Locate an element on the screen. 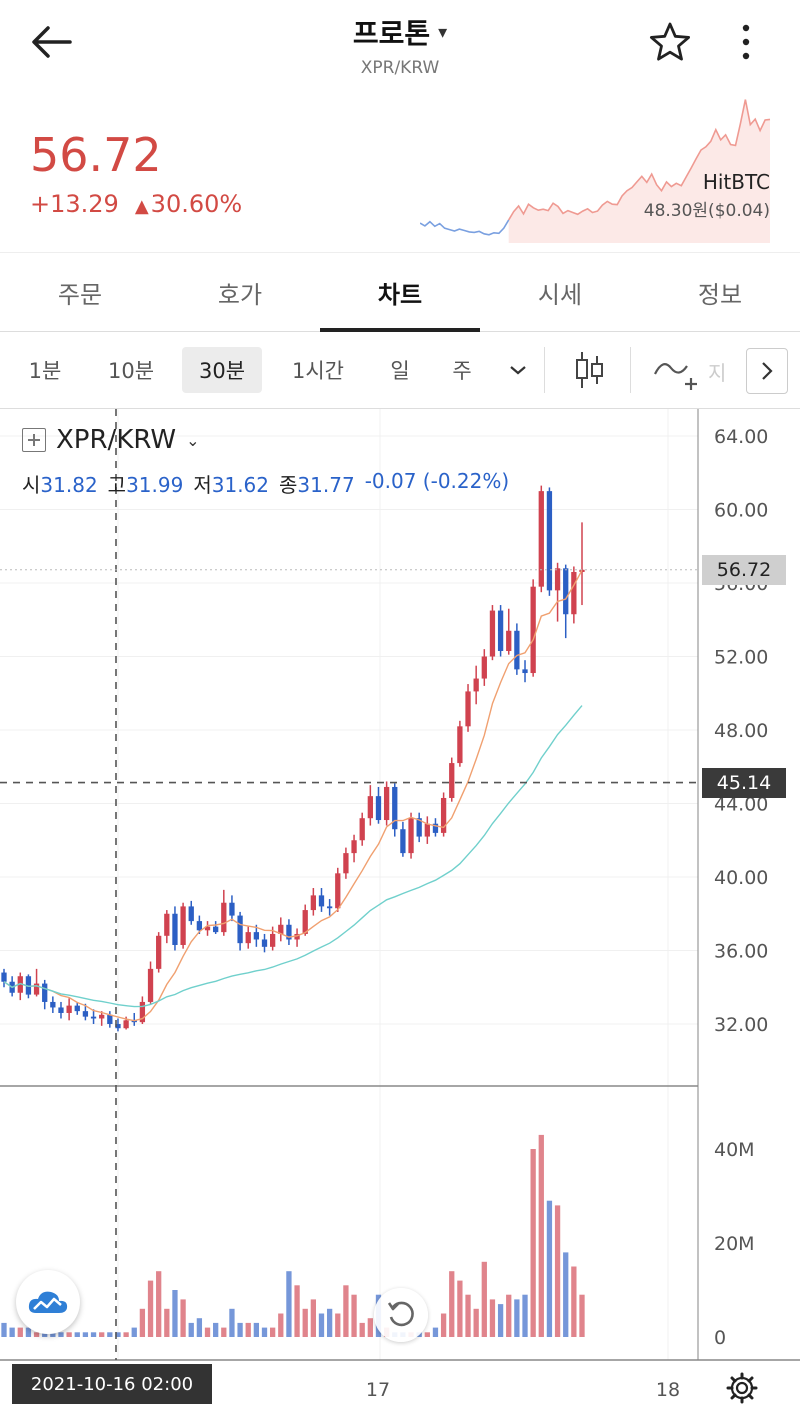 The width and height of the screenshot is (800, 1423). interval-1hour: 1시간 is located at coordinates (317, 371).